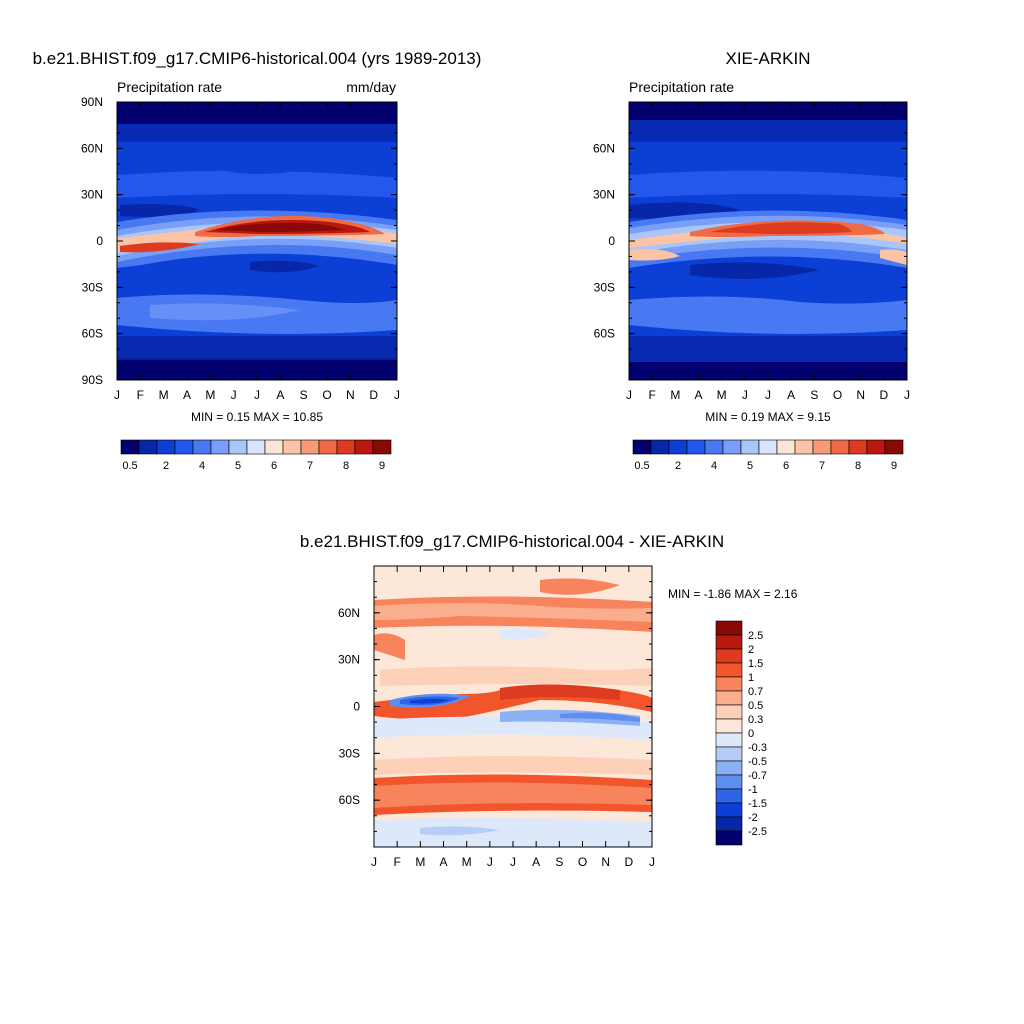 The image size is (1024, 1024). Describe the element at coordinates (604, 195) in the screenshot. I see `y-tick-label: 30N` at that location.